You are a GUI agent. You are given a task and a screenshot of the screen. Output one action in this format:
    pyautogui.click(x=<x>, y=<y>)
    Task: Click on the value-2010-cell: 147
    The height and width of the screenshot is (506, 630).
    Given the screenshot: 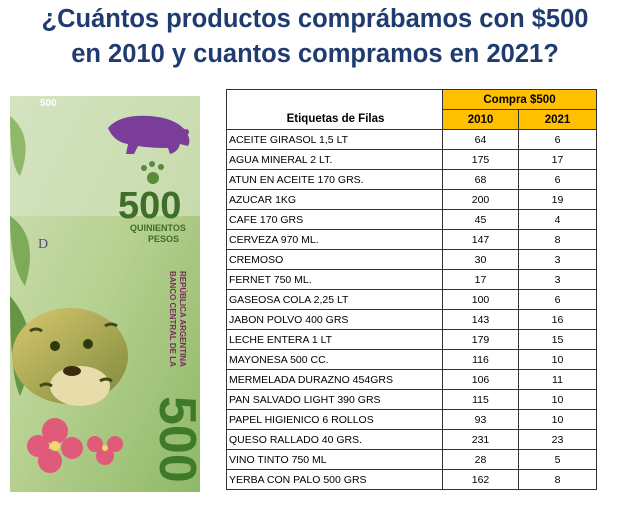 What is the action you would take?
    pyautogui.click(x=480, y=239)
    